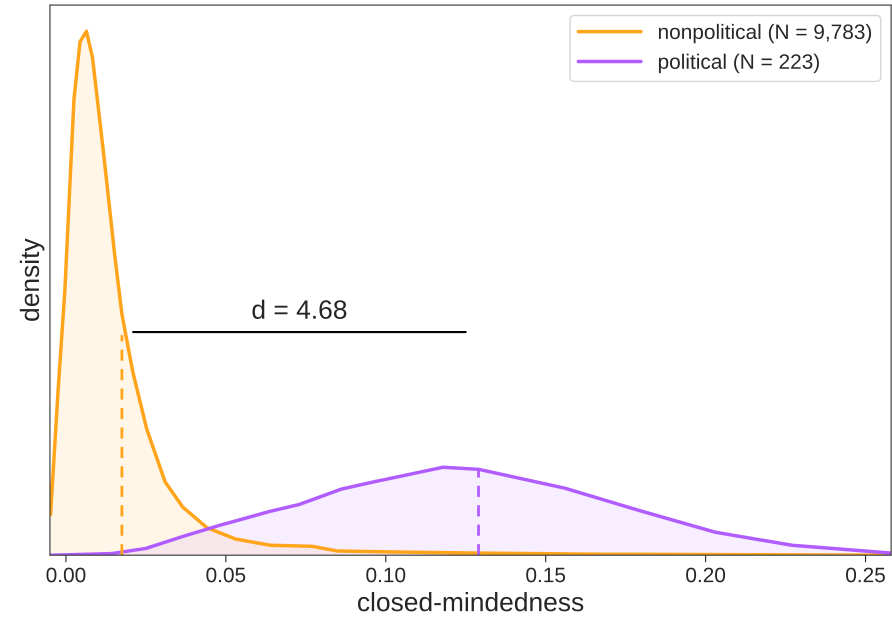 The image size is (892, 636). What do you see at coordinates (865, 575) in the screenshot?
I see `x-tick-label: 0.25` at bounding box center [865, 575].